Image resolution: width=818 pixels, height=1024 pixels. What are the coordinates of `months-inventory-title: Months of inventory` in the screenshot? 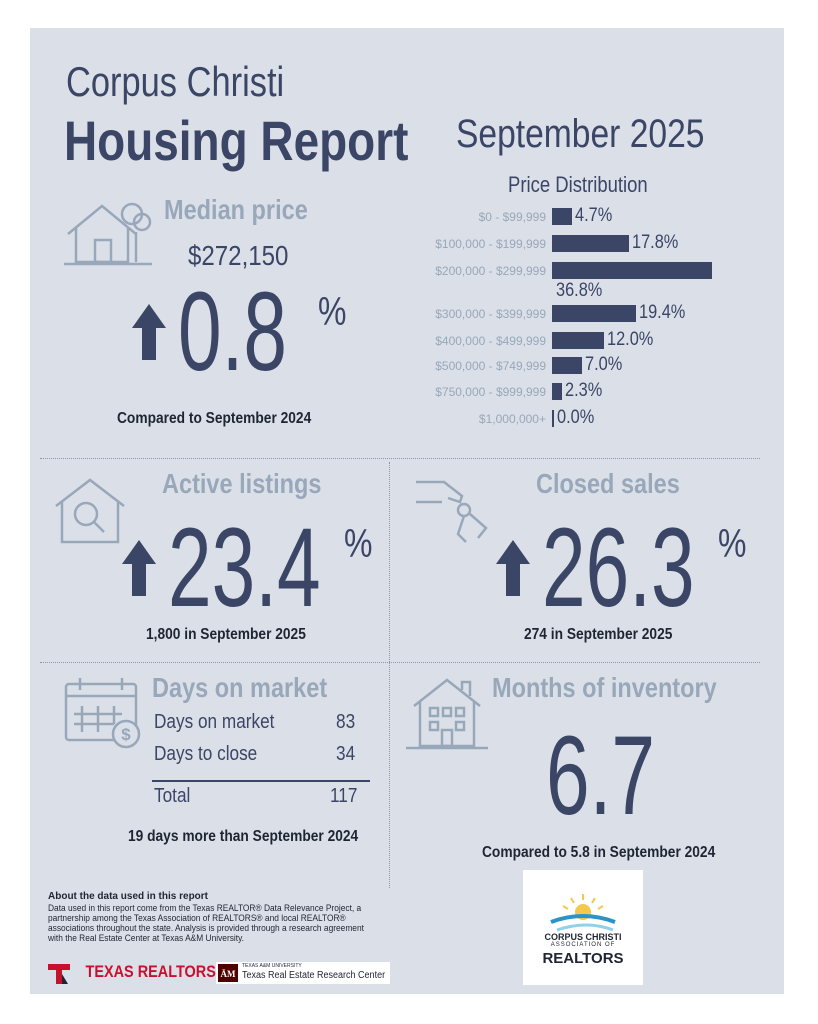 It's located at (604, 687).